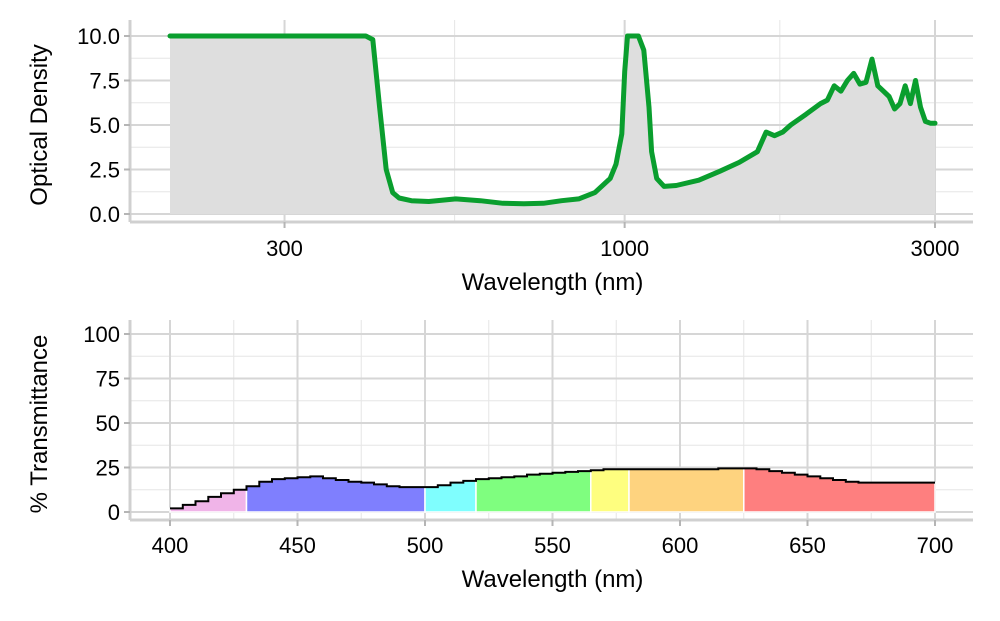 The width and height of the screenshot is (1000, 621). What do you see at coordinates (839, 490) in the screenshot?
I see `color-band-red` at bounding box center [839, 490].